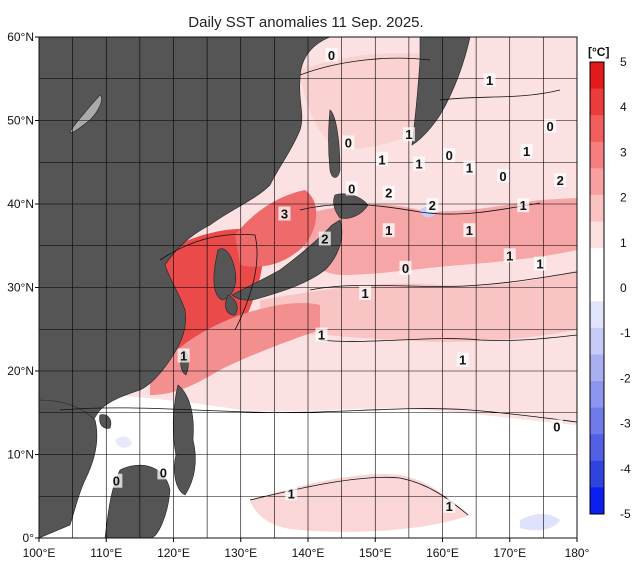  Describe the element at coordinates (375, 553) in the screenshot. I see `lon-tick-label: 150°E` at that location.